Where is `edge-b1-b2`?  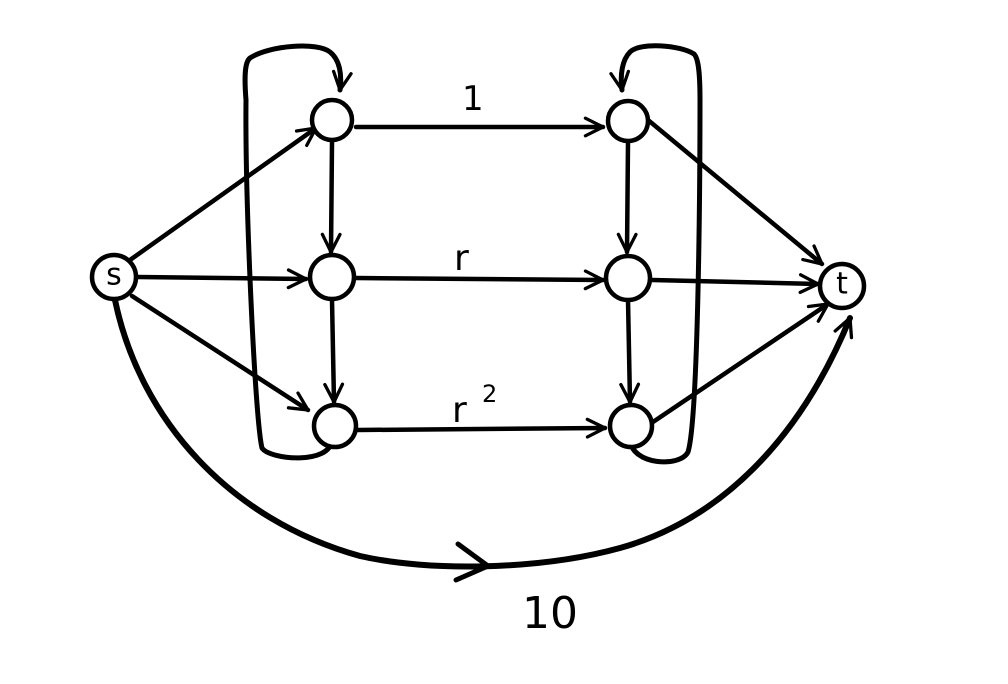
edge-b1-b2 is located at coordinates (627, 197).